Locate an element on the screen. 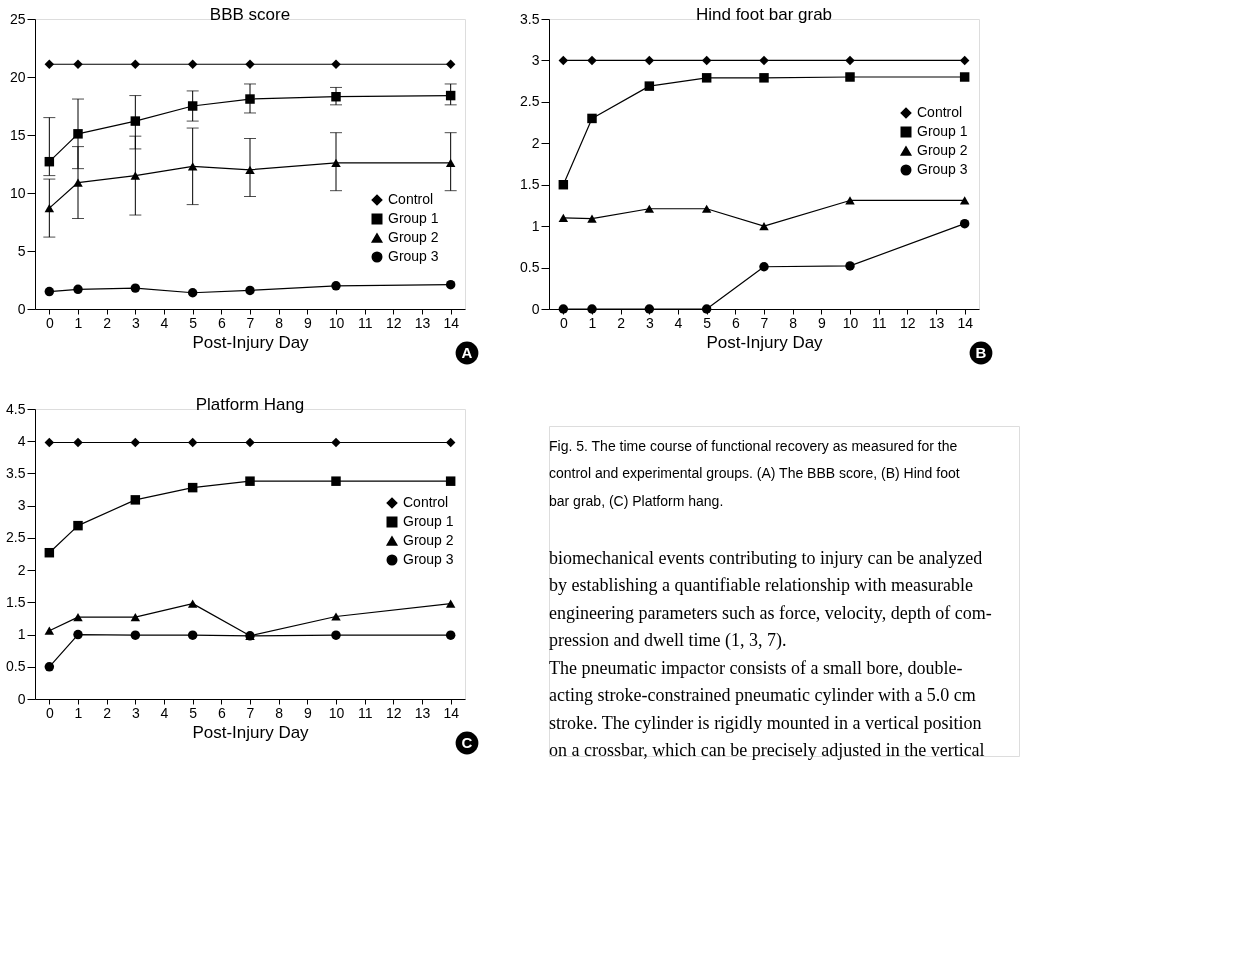 The image size is (1254, 955). text: B is located at coordinates (981, 352).